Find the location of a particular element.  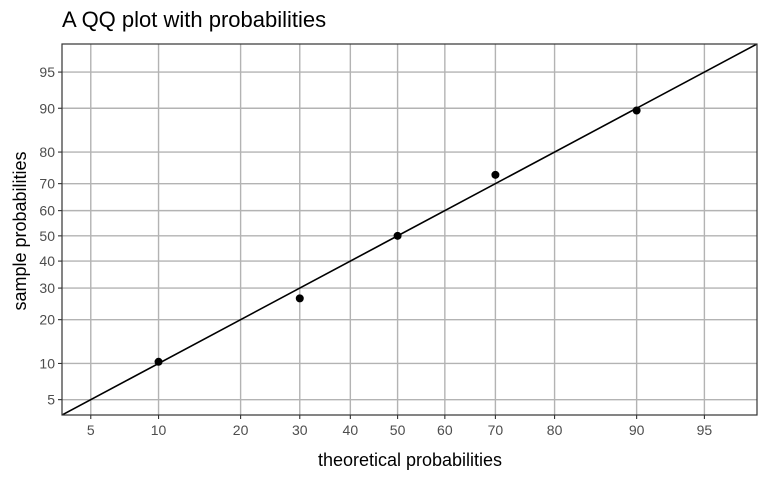

y-tick-label: 80 is located at coordinates (47, 152).